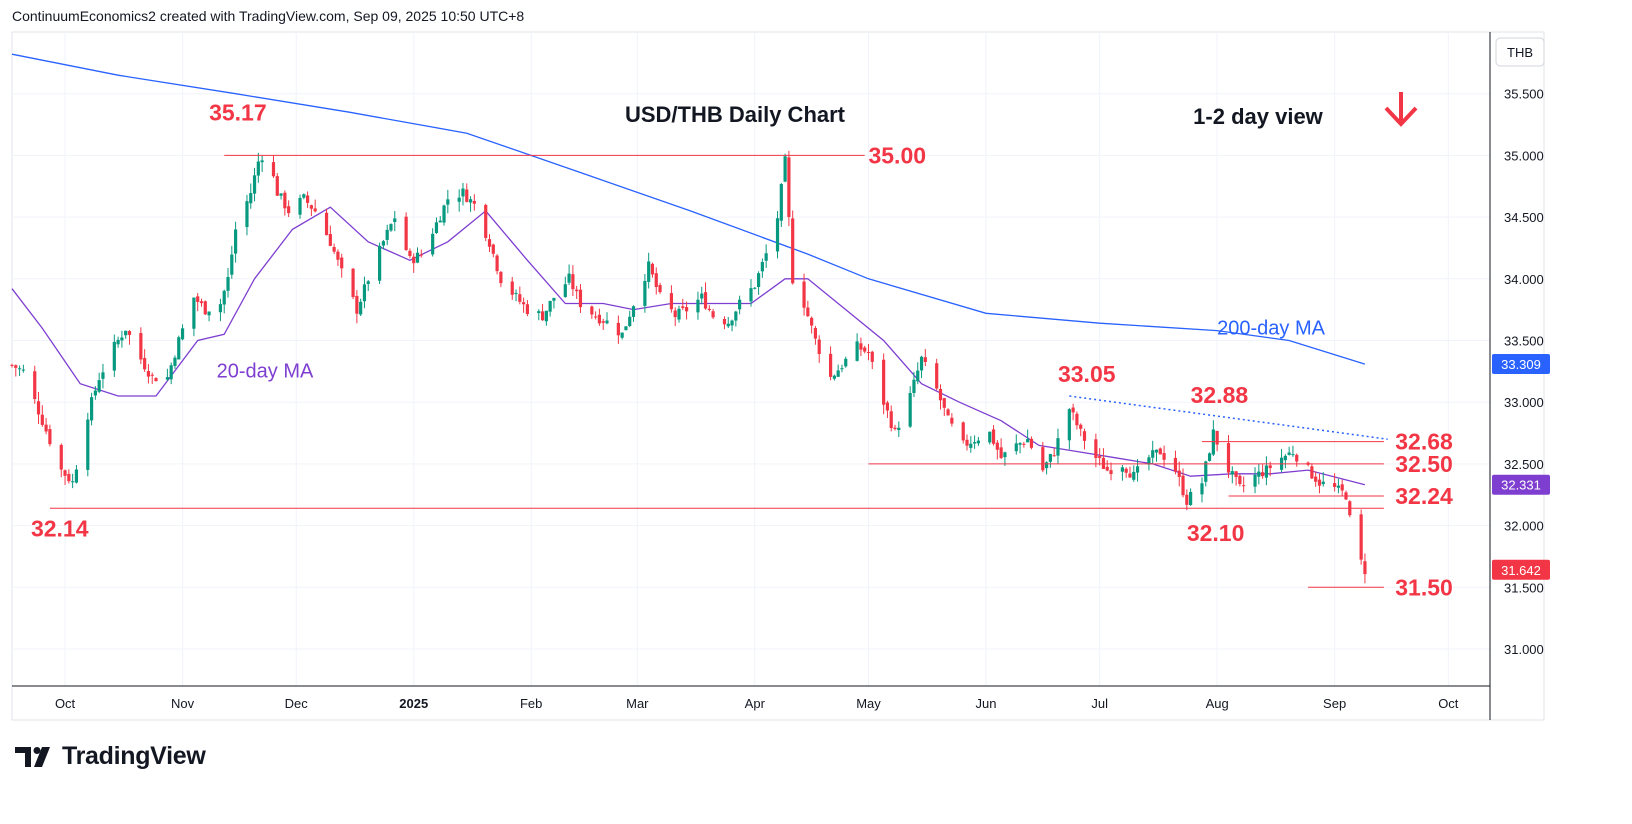 The height and width of the screenshot is (824, 1632). I want to click on level-label: 35.17, so click(238, 112).